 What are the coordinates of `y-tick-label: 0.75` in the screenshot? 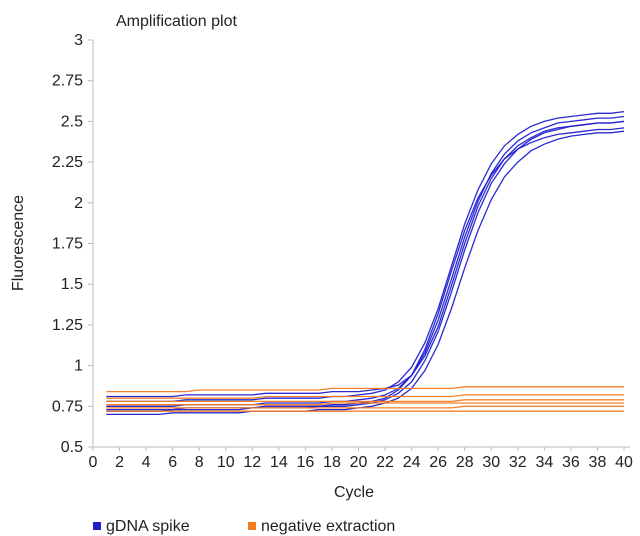 It's located at (67, 406).